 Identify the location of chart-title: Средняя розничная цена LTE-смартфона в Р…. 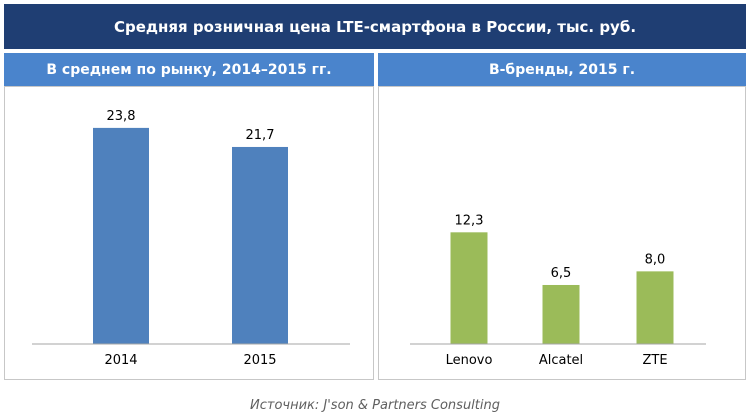
(375, 26).